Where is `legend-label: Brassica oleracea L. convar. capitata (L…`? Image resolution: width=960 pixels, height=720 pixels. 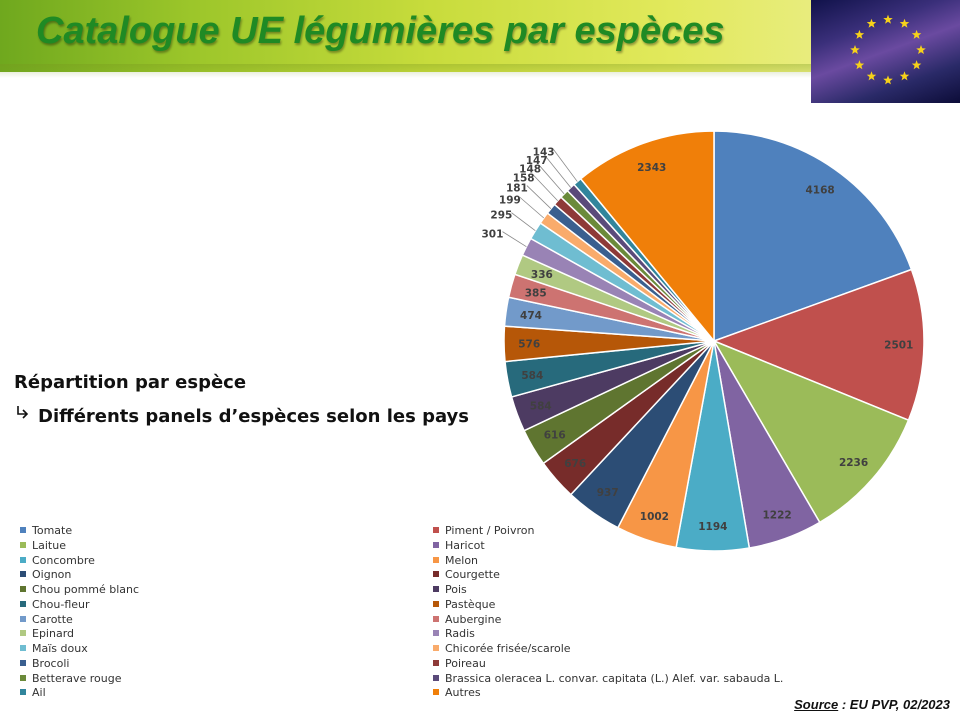
legend-label: Brassica oleracea L. convar. capitata (L… is located at coordinates (614, 678).